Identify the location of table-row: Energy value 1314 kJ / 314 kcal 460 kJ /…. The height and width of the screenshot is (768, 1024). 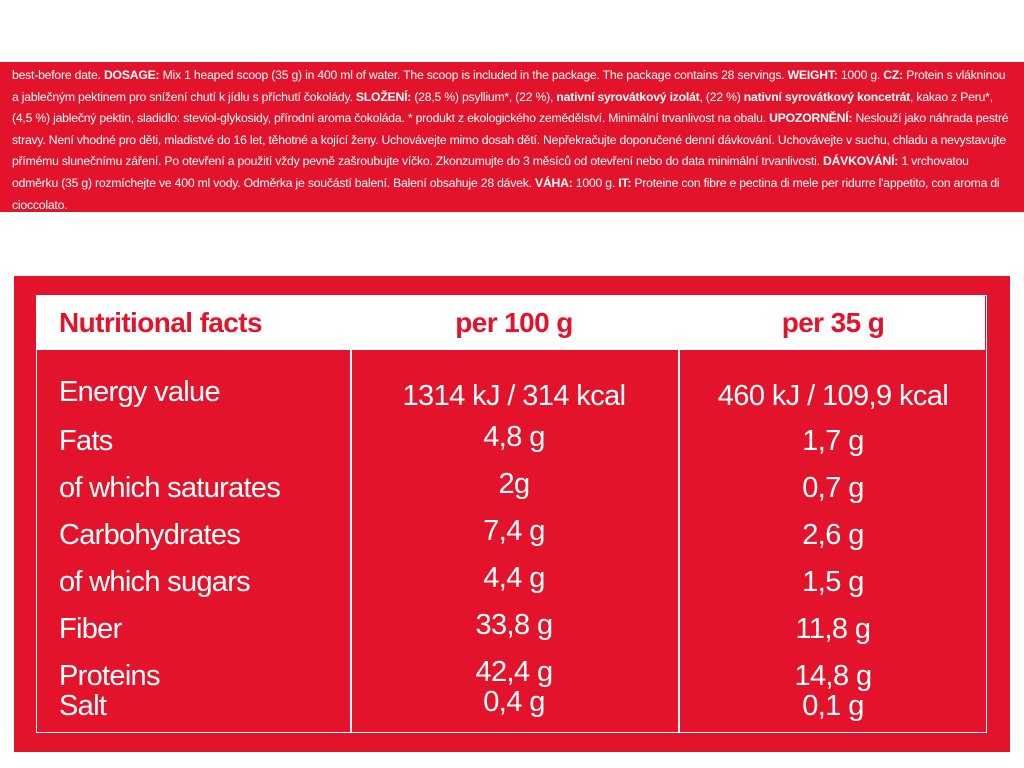
(511, 396).